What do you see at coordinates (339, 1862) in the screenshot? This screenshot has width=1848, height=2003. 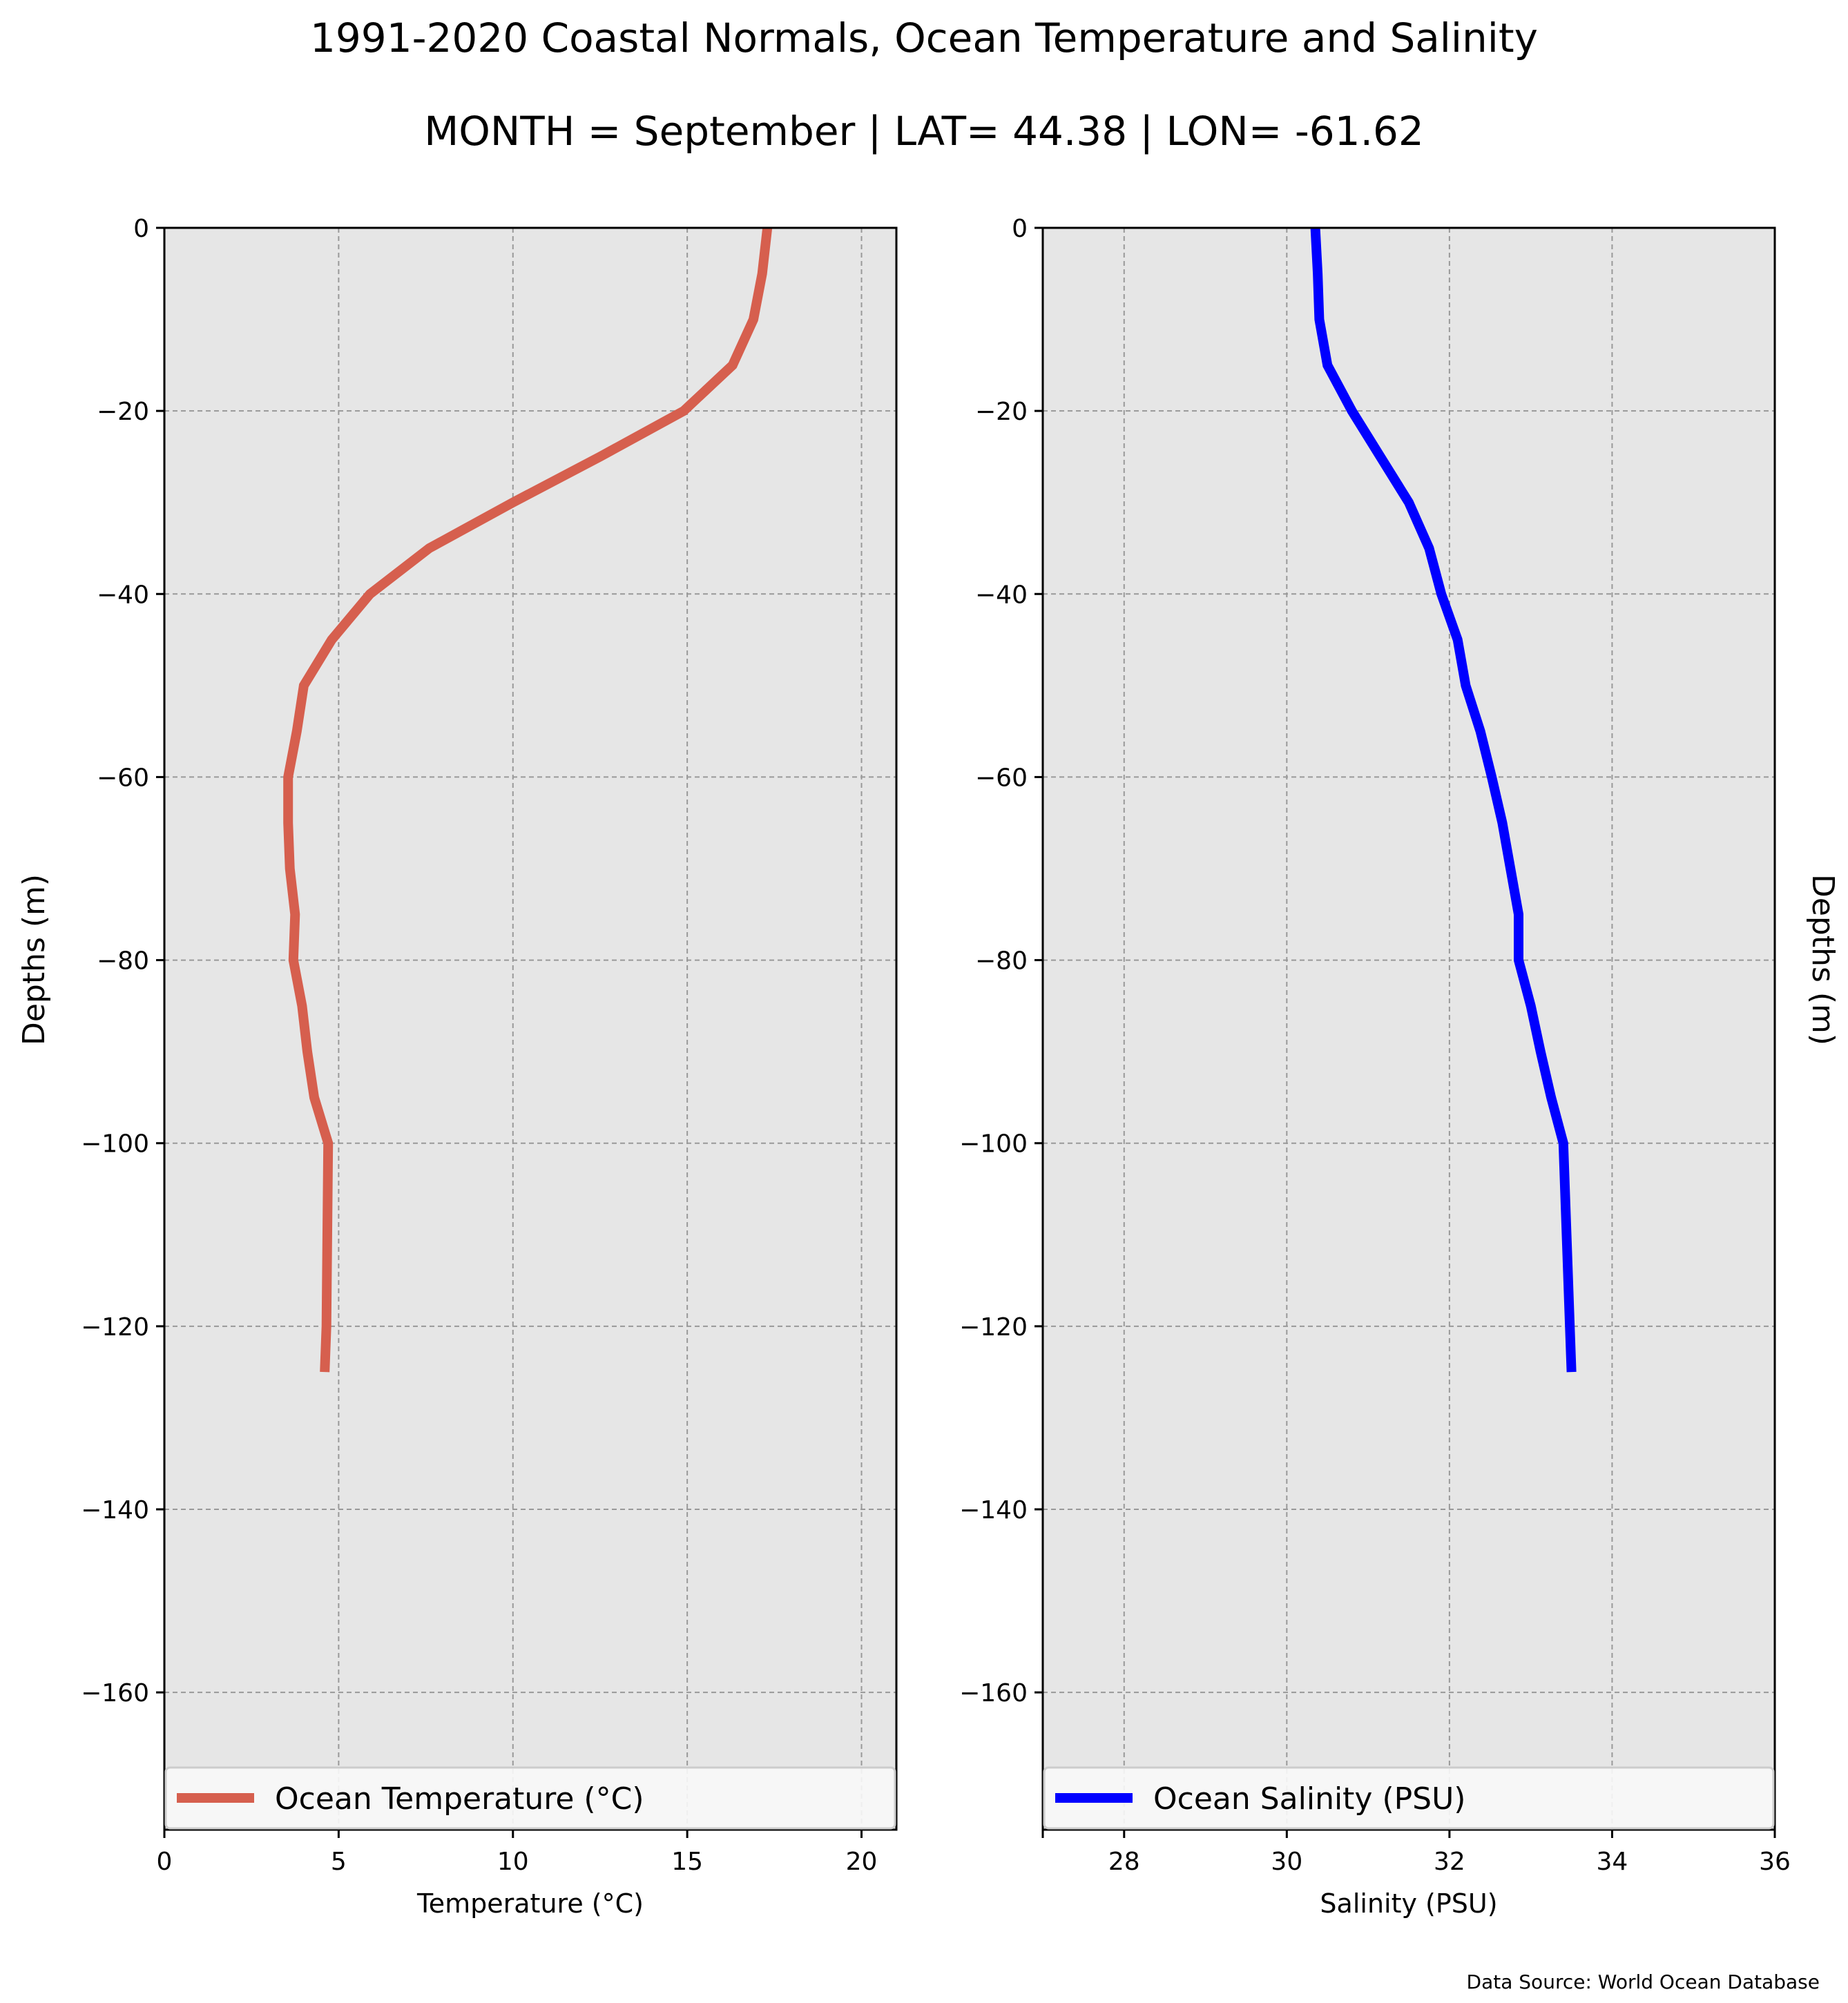 I see `temperature-x-tick-label: 5` at bounding box center [339, 1862].